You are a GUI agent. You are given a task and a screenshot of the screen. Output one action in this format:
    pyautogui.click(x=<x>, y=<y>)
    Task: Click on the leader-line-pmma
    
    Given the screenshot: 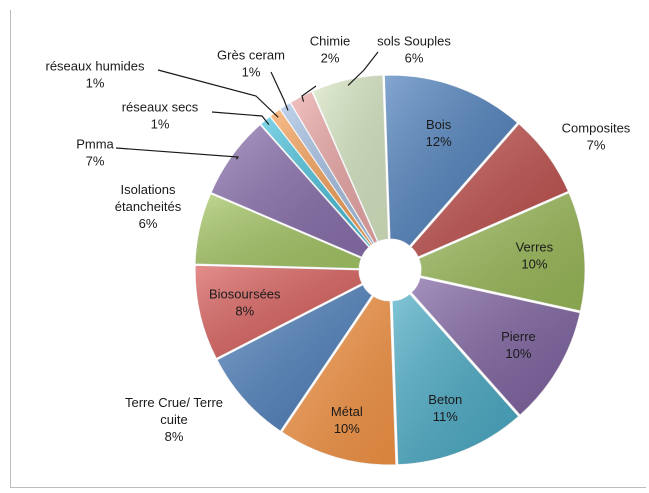 What is the action you would take?
    pyautogui.click(x=177, y=153)
    